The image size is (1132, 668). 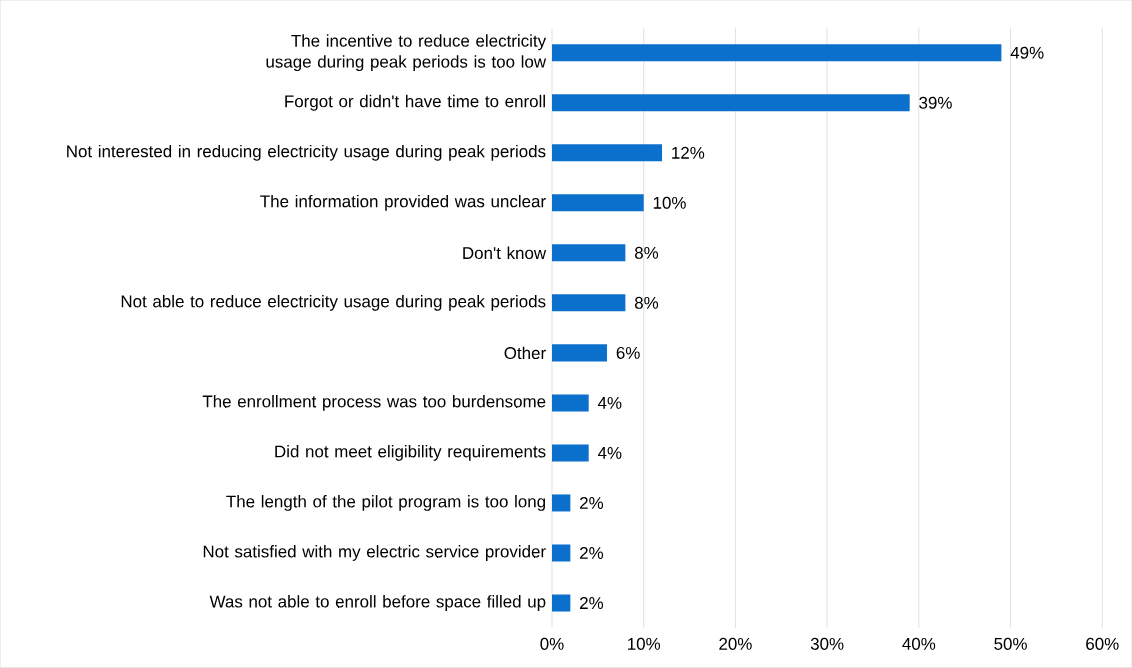 I want to click on y-tick-label: Not satisfied with my electric service provider, so click(x=374, y=553).